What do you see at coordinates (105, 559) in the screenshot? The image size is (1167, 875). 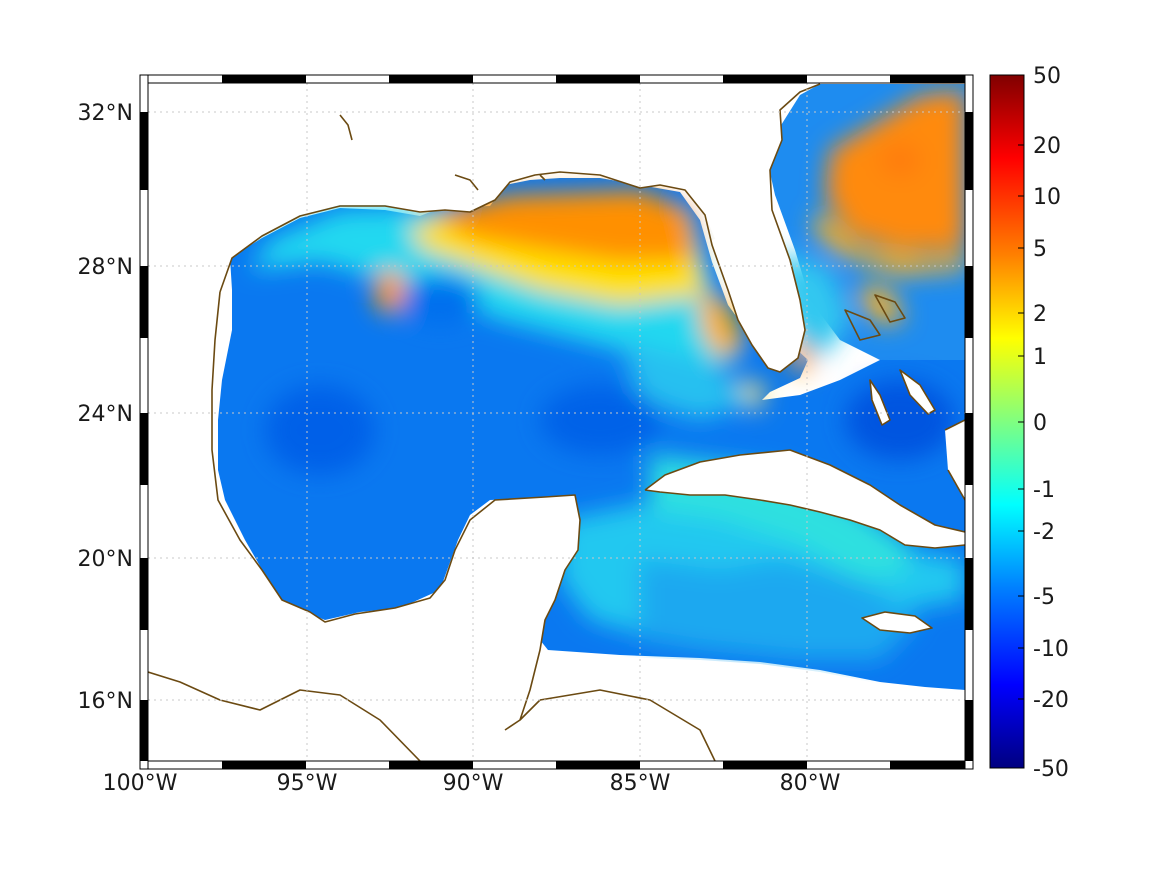 I see `y-tick-label: 20°N` at bounding box center [105, 559].